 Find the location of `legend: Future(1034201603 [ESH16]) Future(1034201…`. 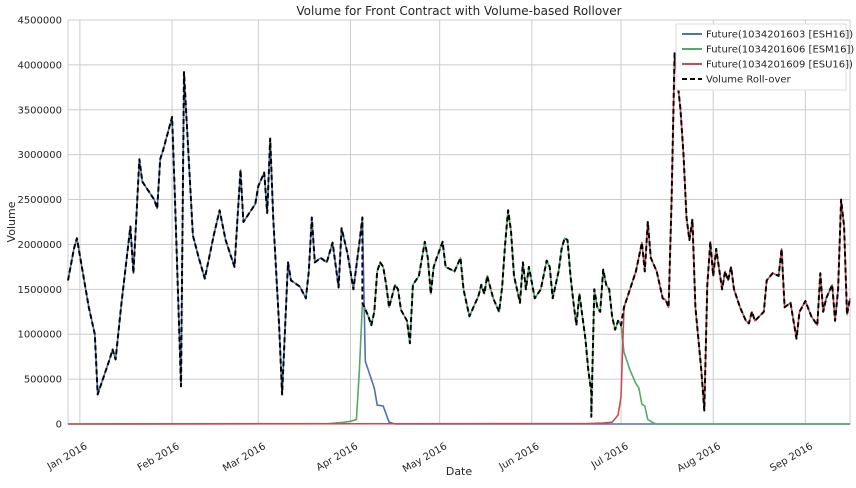

legend: Future(1034201603 [ESH16]) Future(1034201… is located at coordinates (764, 57).